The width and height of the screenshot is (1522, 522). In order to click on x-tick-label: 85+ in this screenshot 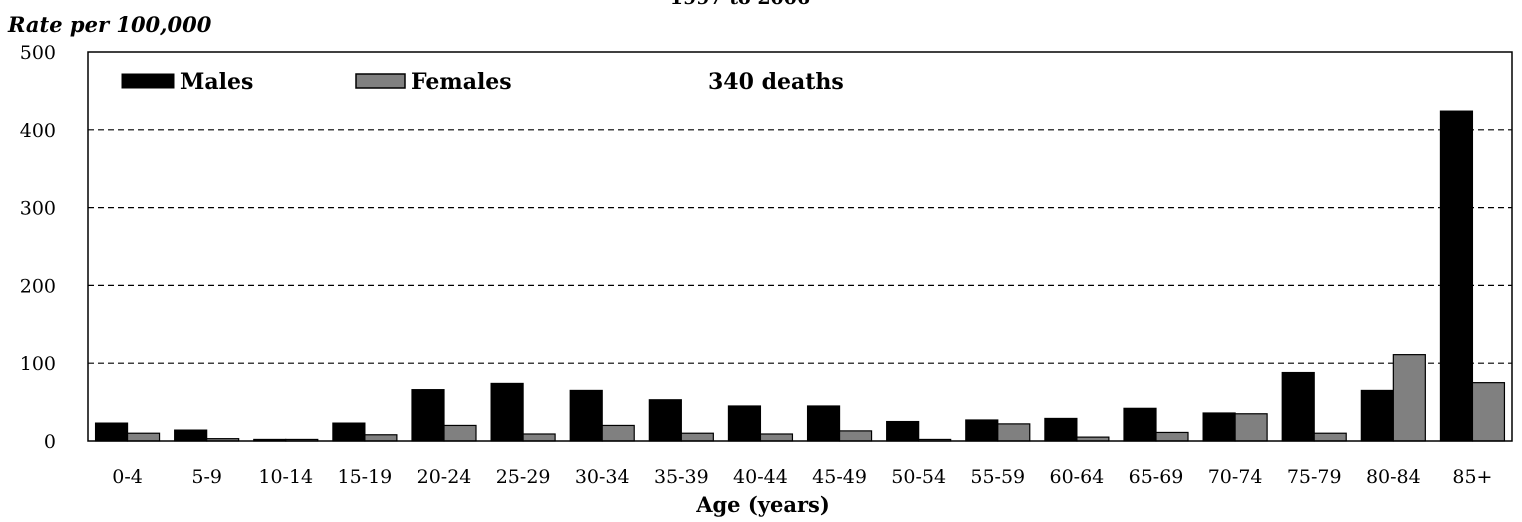, I will do `click(1472, 477)`.